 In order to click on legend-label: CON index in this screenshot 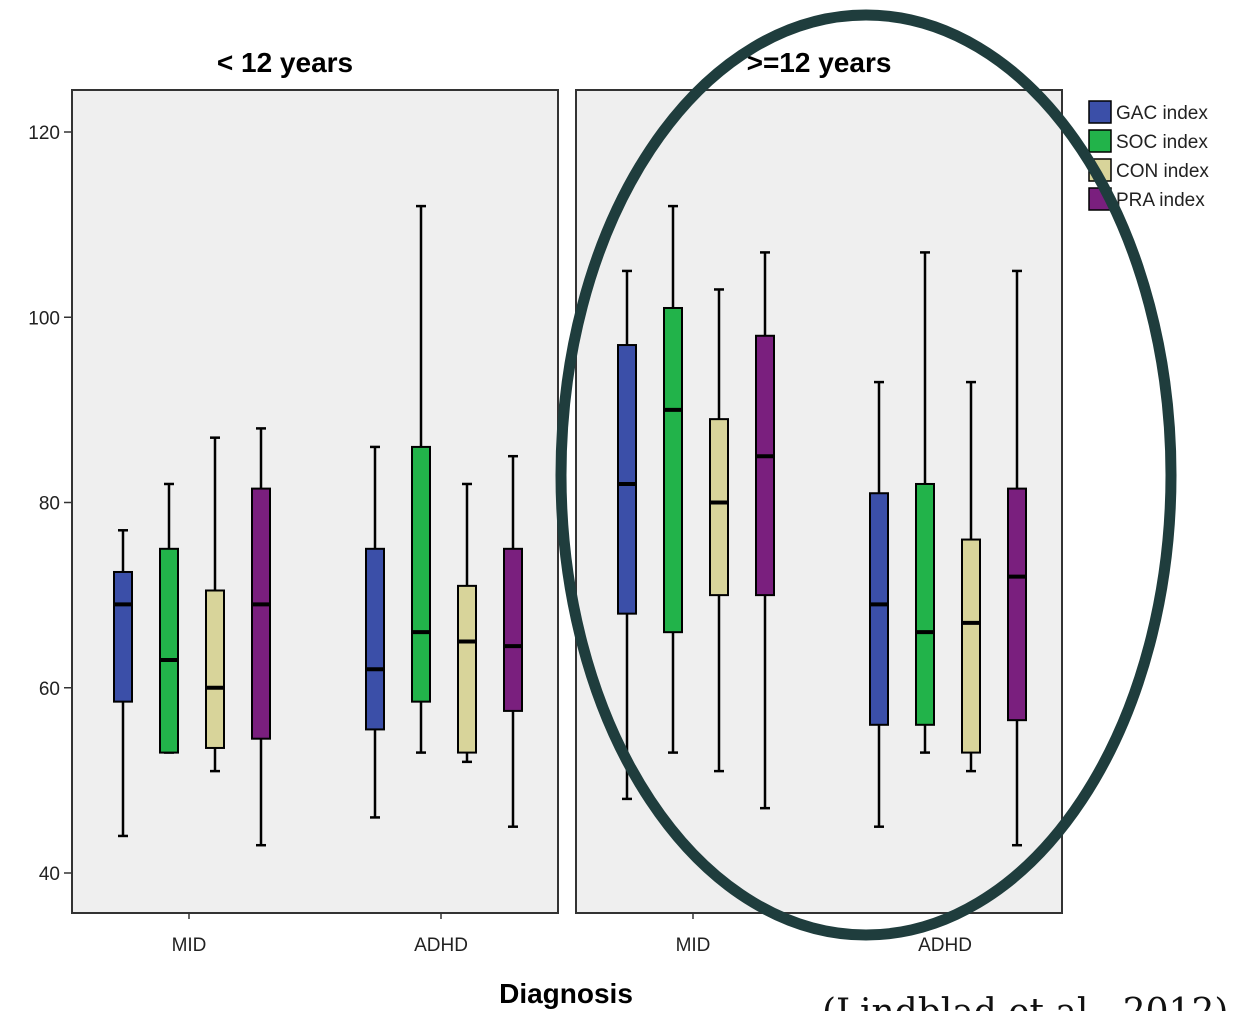, I will do `click(1162, 171)`.